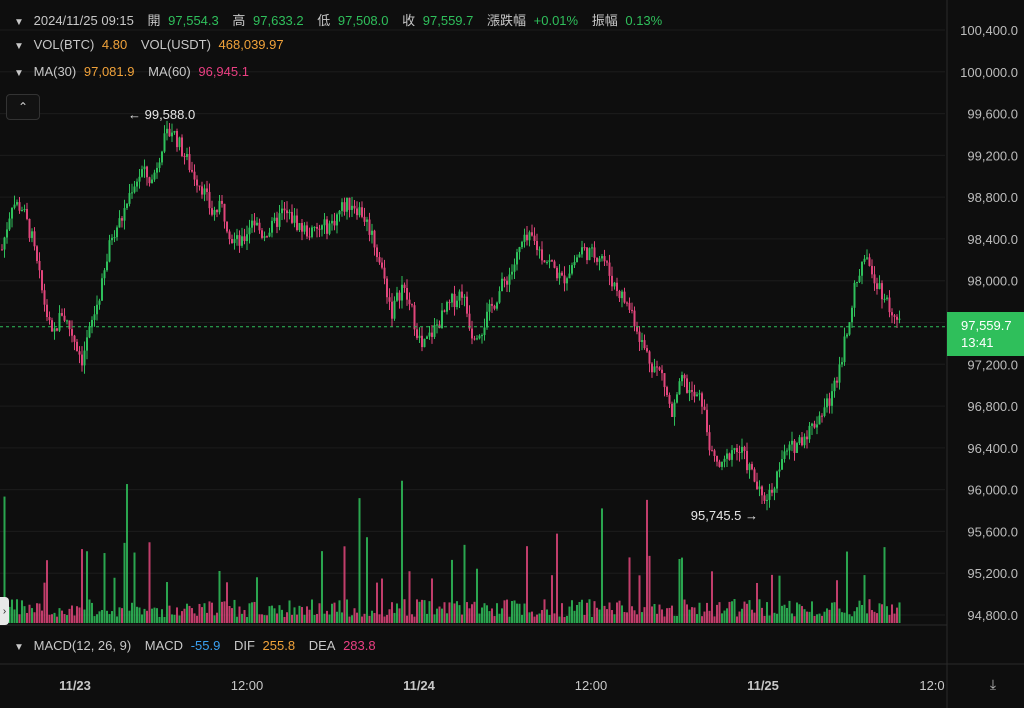  Describe the element at coordinates (993, 684) in the screenshot. I see `axis-reset-icon: ⤓` at that location.